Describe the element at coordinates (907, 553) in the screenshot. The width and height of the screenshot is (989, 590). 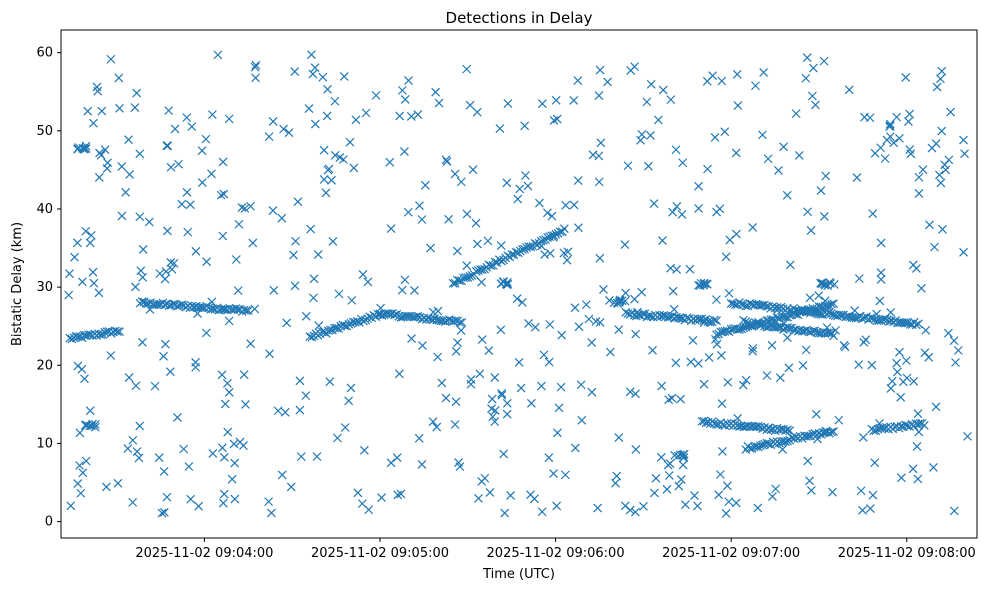
I see `x-tick-label: 2025-11-02 09:08:00` at that location.